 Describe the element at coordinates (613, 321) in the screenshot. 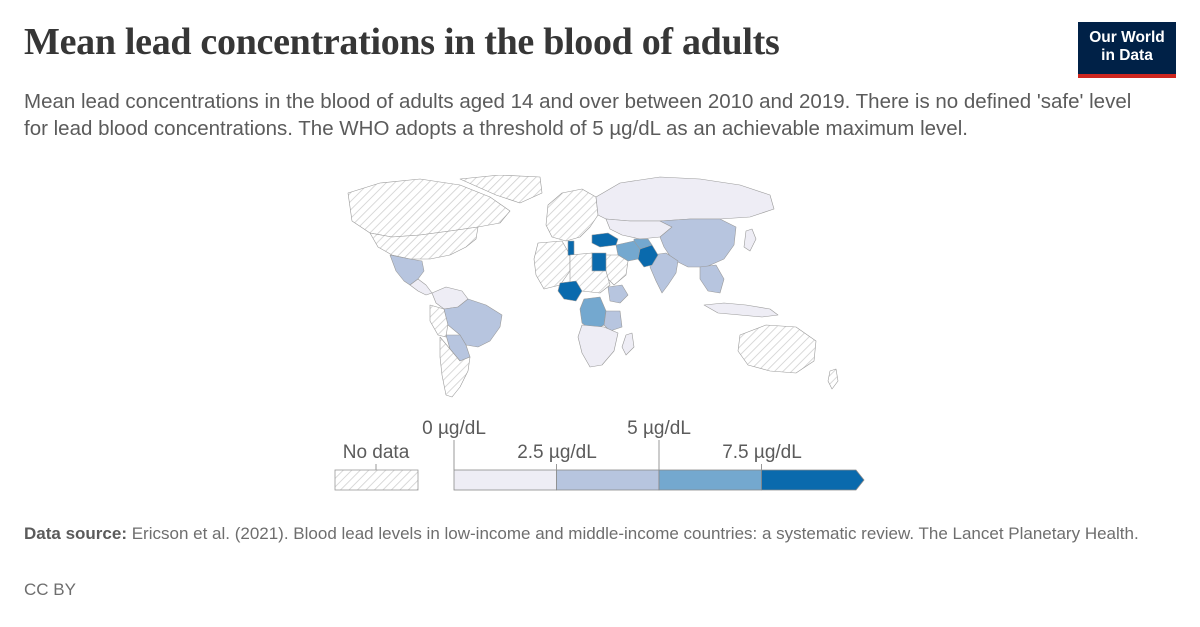

I see `region-tanzania` at that location.